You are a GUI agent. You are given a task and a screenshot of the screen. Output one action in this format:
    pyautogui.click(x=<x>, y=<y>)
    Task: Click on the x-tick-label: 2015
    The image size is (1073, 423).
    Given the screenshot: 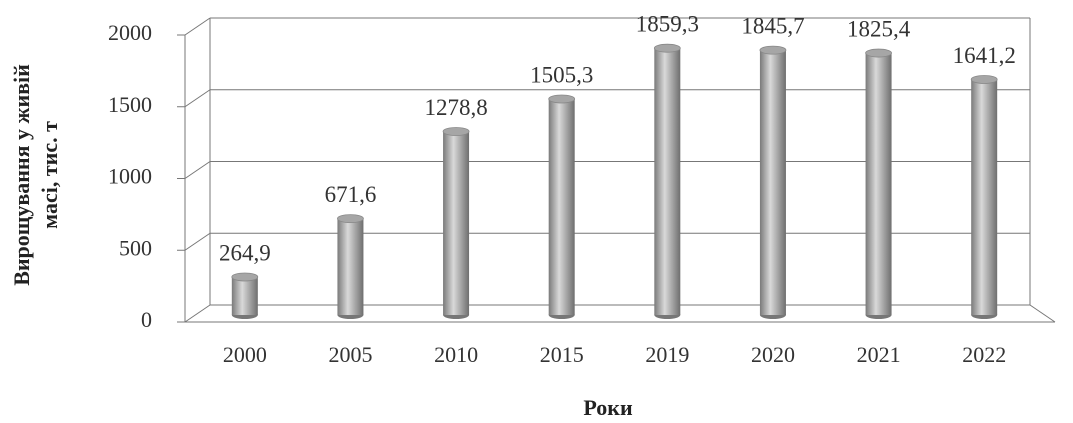 What is the action you would take?
    pyautogui.click(x=562, y=354)
    